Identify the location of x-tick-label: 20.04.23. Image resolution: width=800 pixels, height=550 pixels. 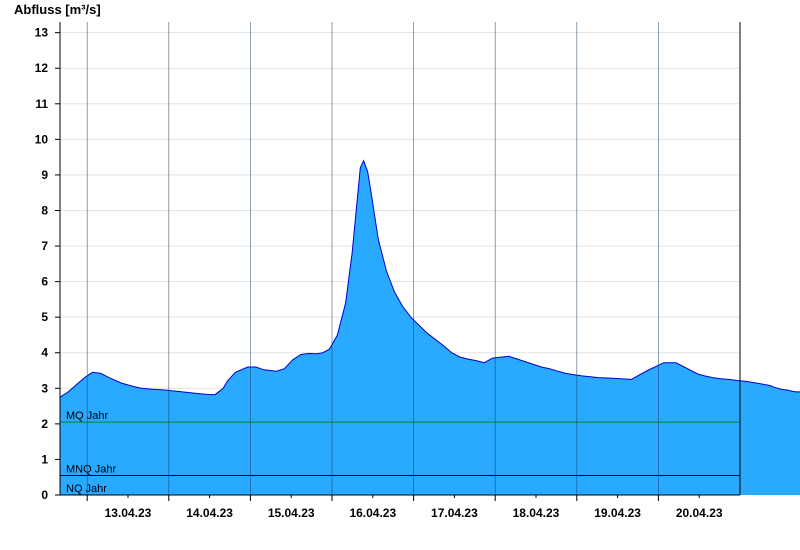
(699, 513).